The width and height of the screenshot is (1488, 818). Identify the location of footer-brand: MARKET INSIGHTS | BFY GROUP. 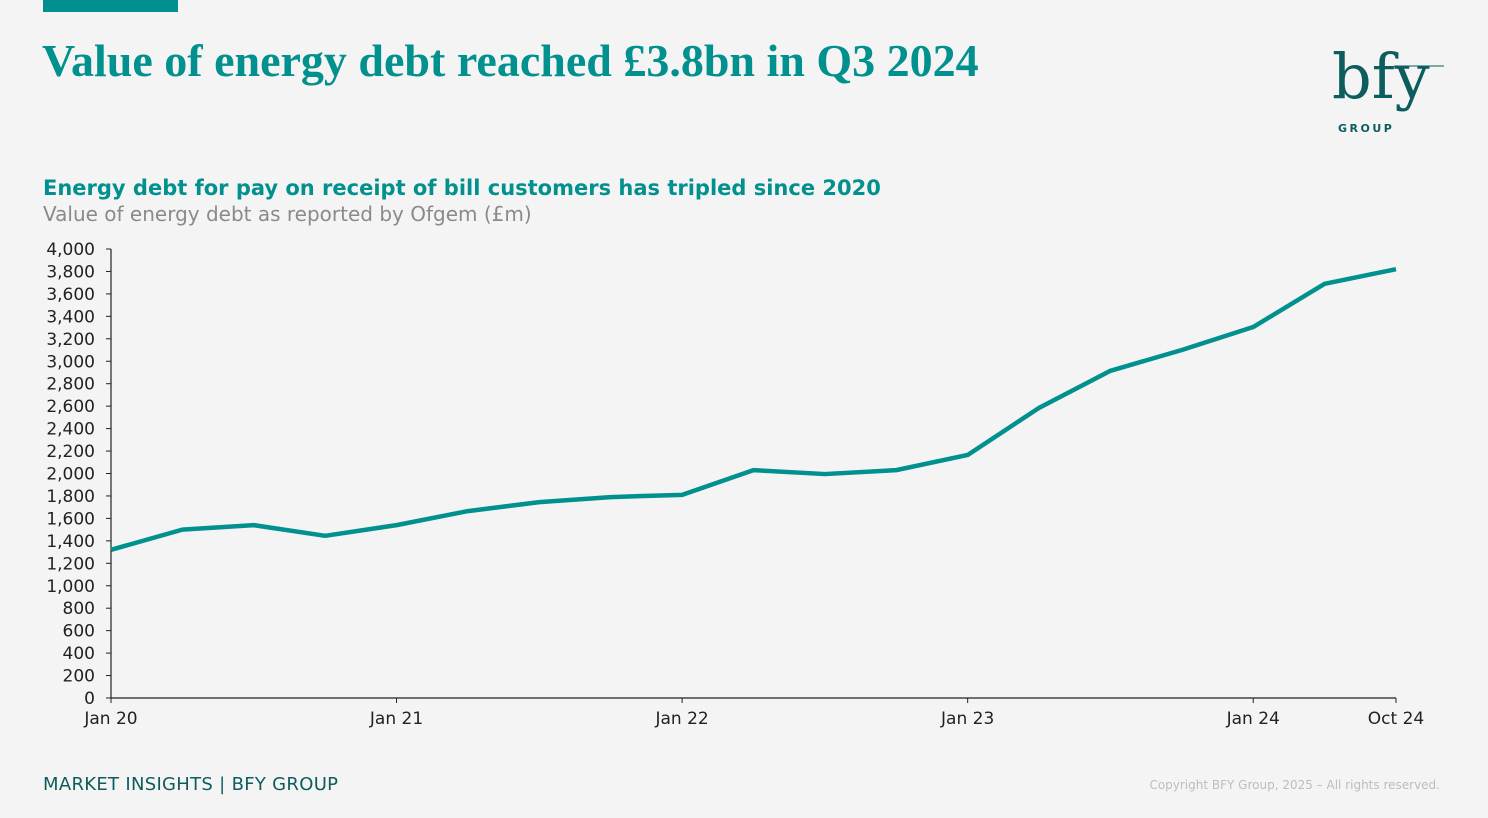
(191, 784).